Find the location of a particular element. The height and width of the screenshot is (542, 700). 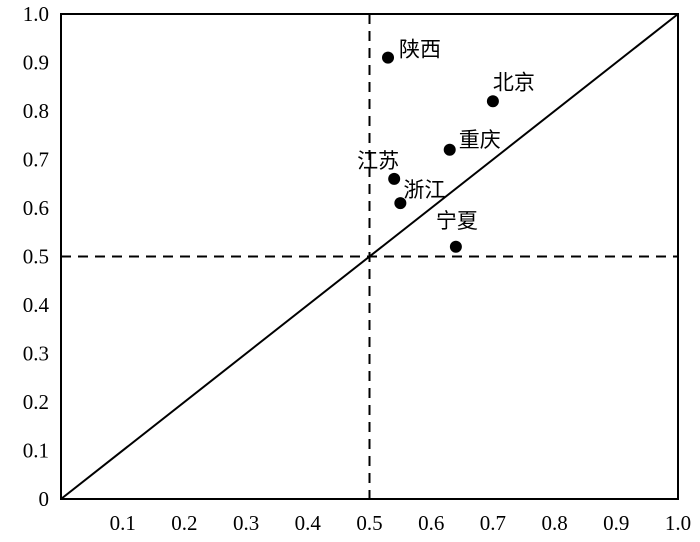

point-label: 北京 is located at coordinates (514, 82).